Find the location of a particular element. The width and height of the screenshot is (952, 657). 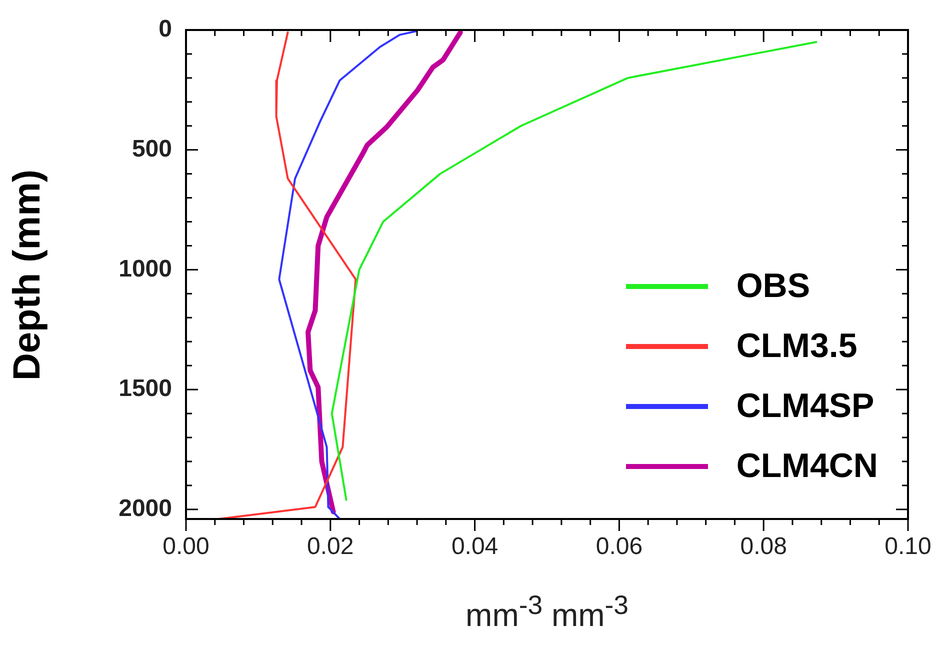

x-tick-label: 0.10 is located at coordinates (908, 546).